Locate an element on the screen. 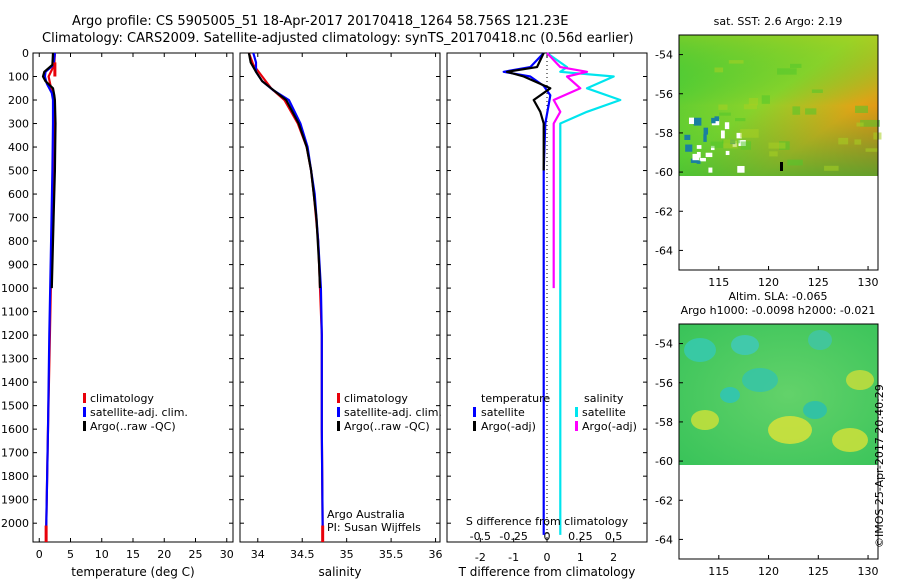 This screenshot has height=580, width=900. depth-tick-label: 1400 is located at coordinates (15, 382).